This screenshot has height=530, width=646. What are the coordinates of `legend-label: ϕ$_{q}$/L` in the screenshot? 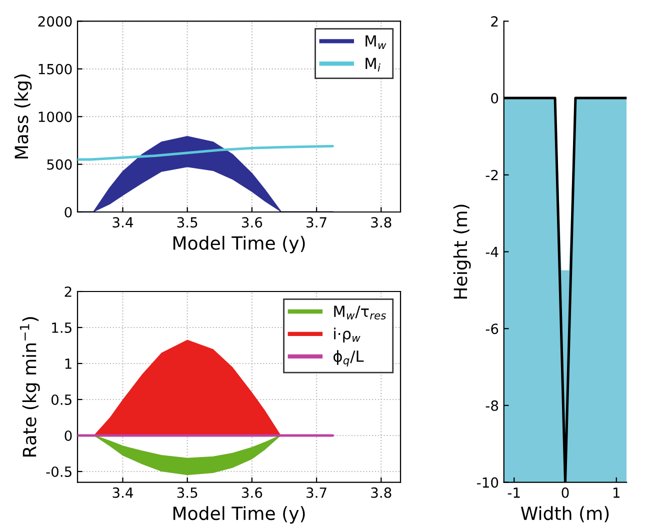 It's located at (349, 358).